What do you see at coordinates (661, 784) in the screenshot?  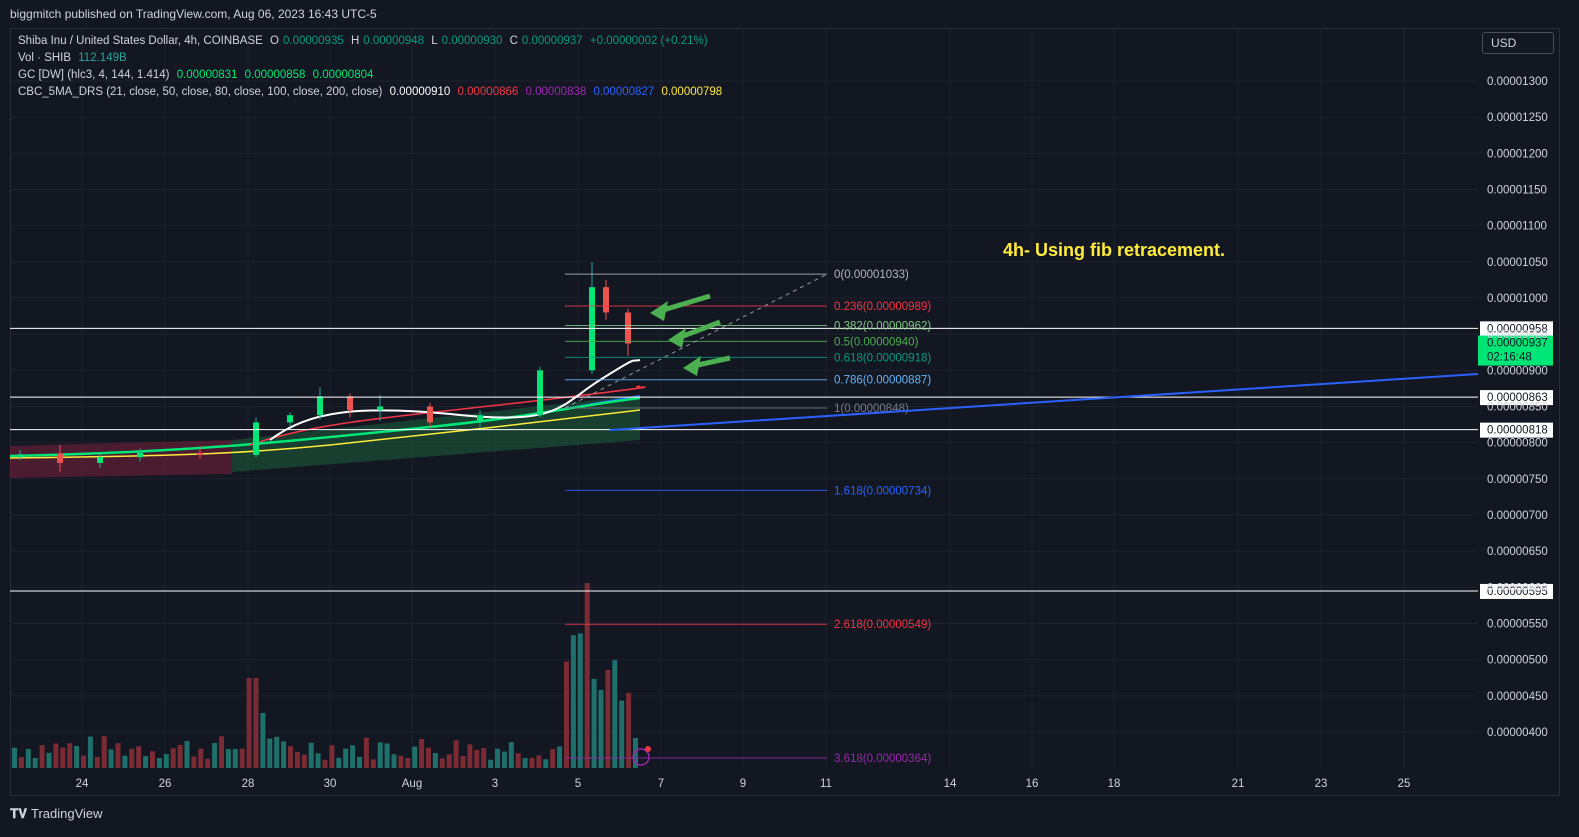 I see `time-tick-label: 7` at bounding box center [661, 784].